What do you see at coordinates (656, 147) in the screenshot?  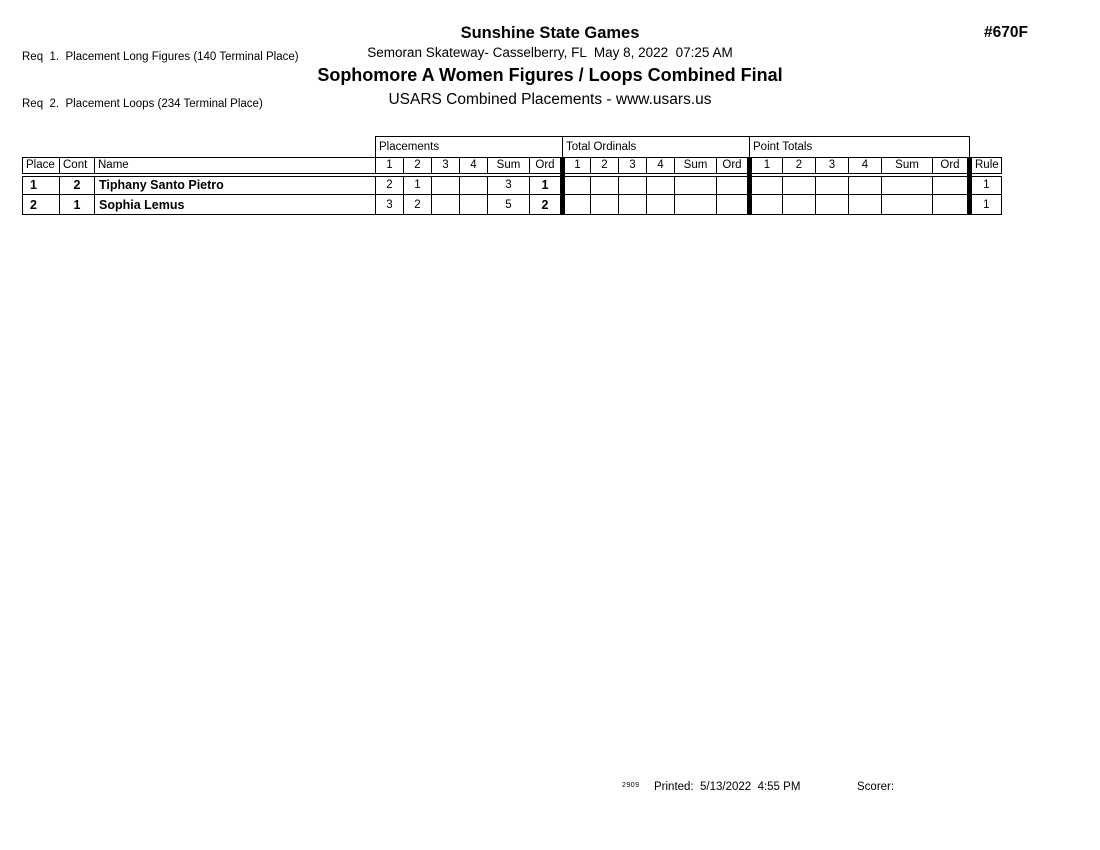 I see `group-header-total-ordinals: Total Ordinals` at bounding box center [656, 147].